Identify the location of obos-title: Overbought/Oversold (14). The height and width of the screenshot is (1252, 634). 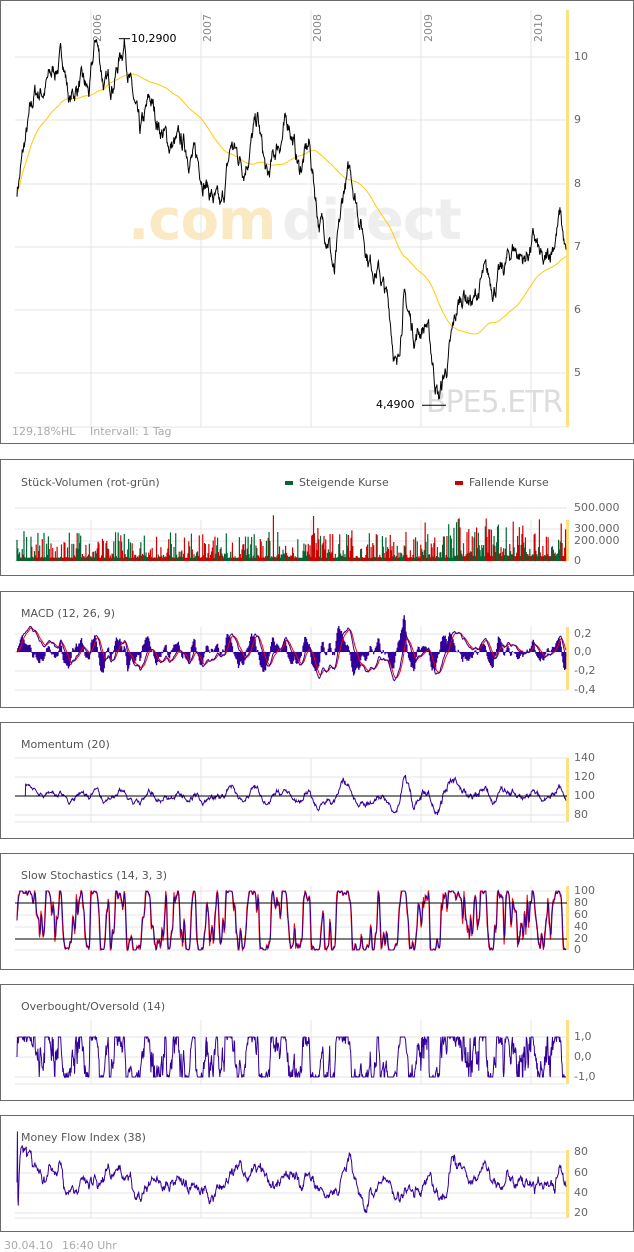
(93, 1006).